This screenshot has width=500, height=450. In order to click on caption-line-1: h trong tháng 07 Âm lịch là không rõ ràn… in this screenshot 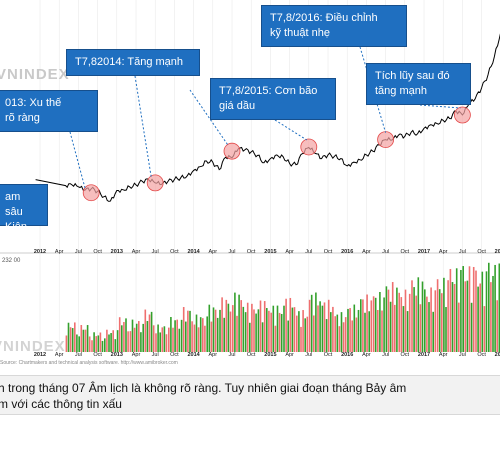, I will do `click(203, 388)`.